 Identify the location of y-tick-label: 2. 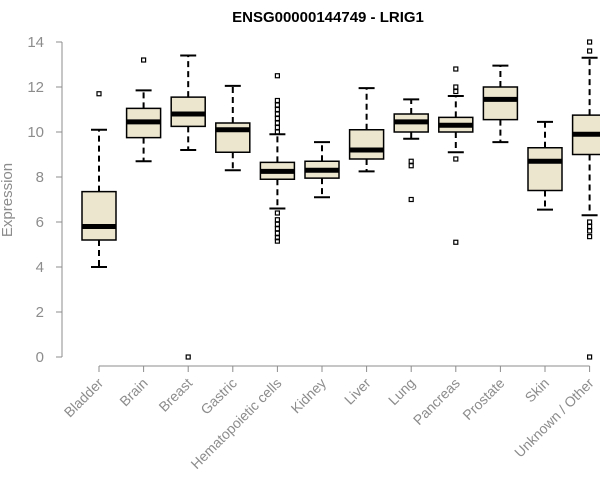
(40, 312).